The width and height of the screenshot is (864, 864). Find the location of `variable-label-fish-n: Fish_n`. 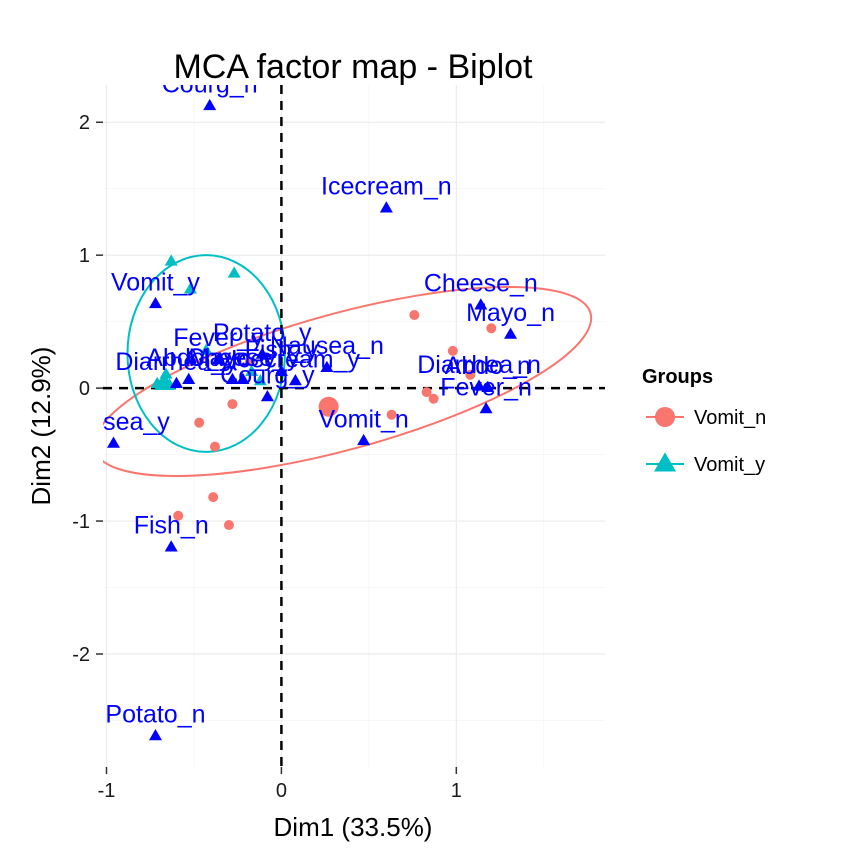

variable-label-fish-n: Fish_n is located at coordinates (171, 526).